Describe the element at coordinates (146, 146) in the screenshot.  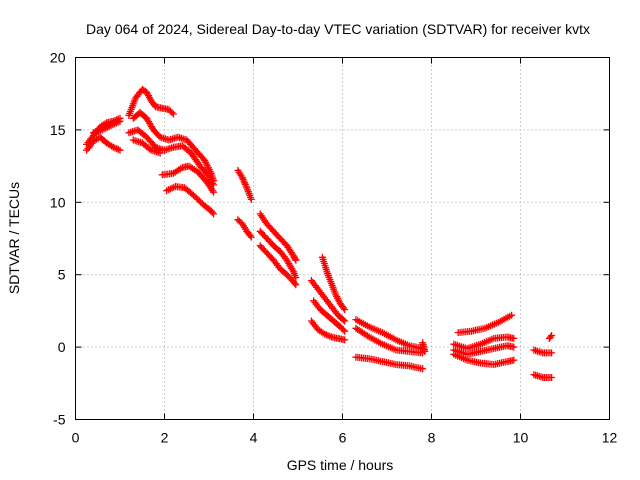
I see `series-trace-g` at that location.